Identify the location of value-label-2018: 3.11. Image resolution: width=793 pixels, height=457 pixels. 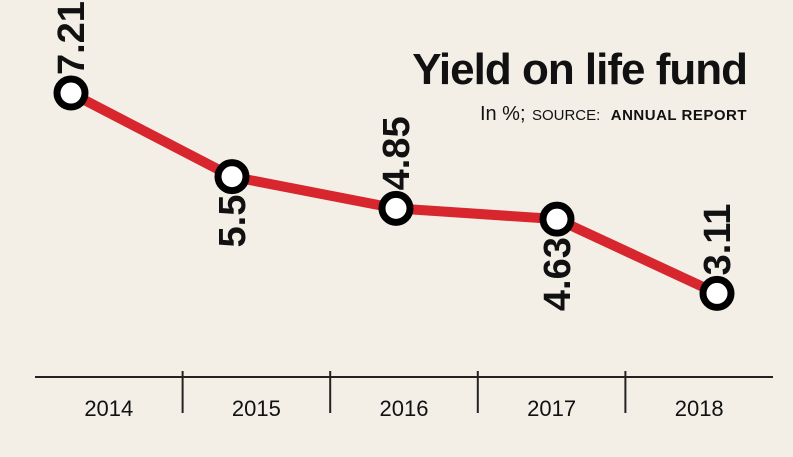
(718, 240).